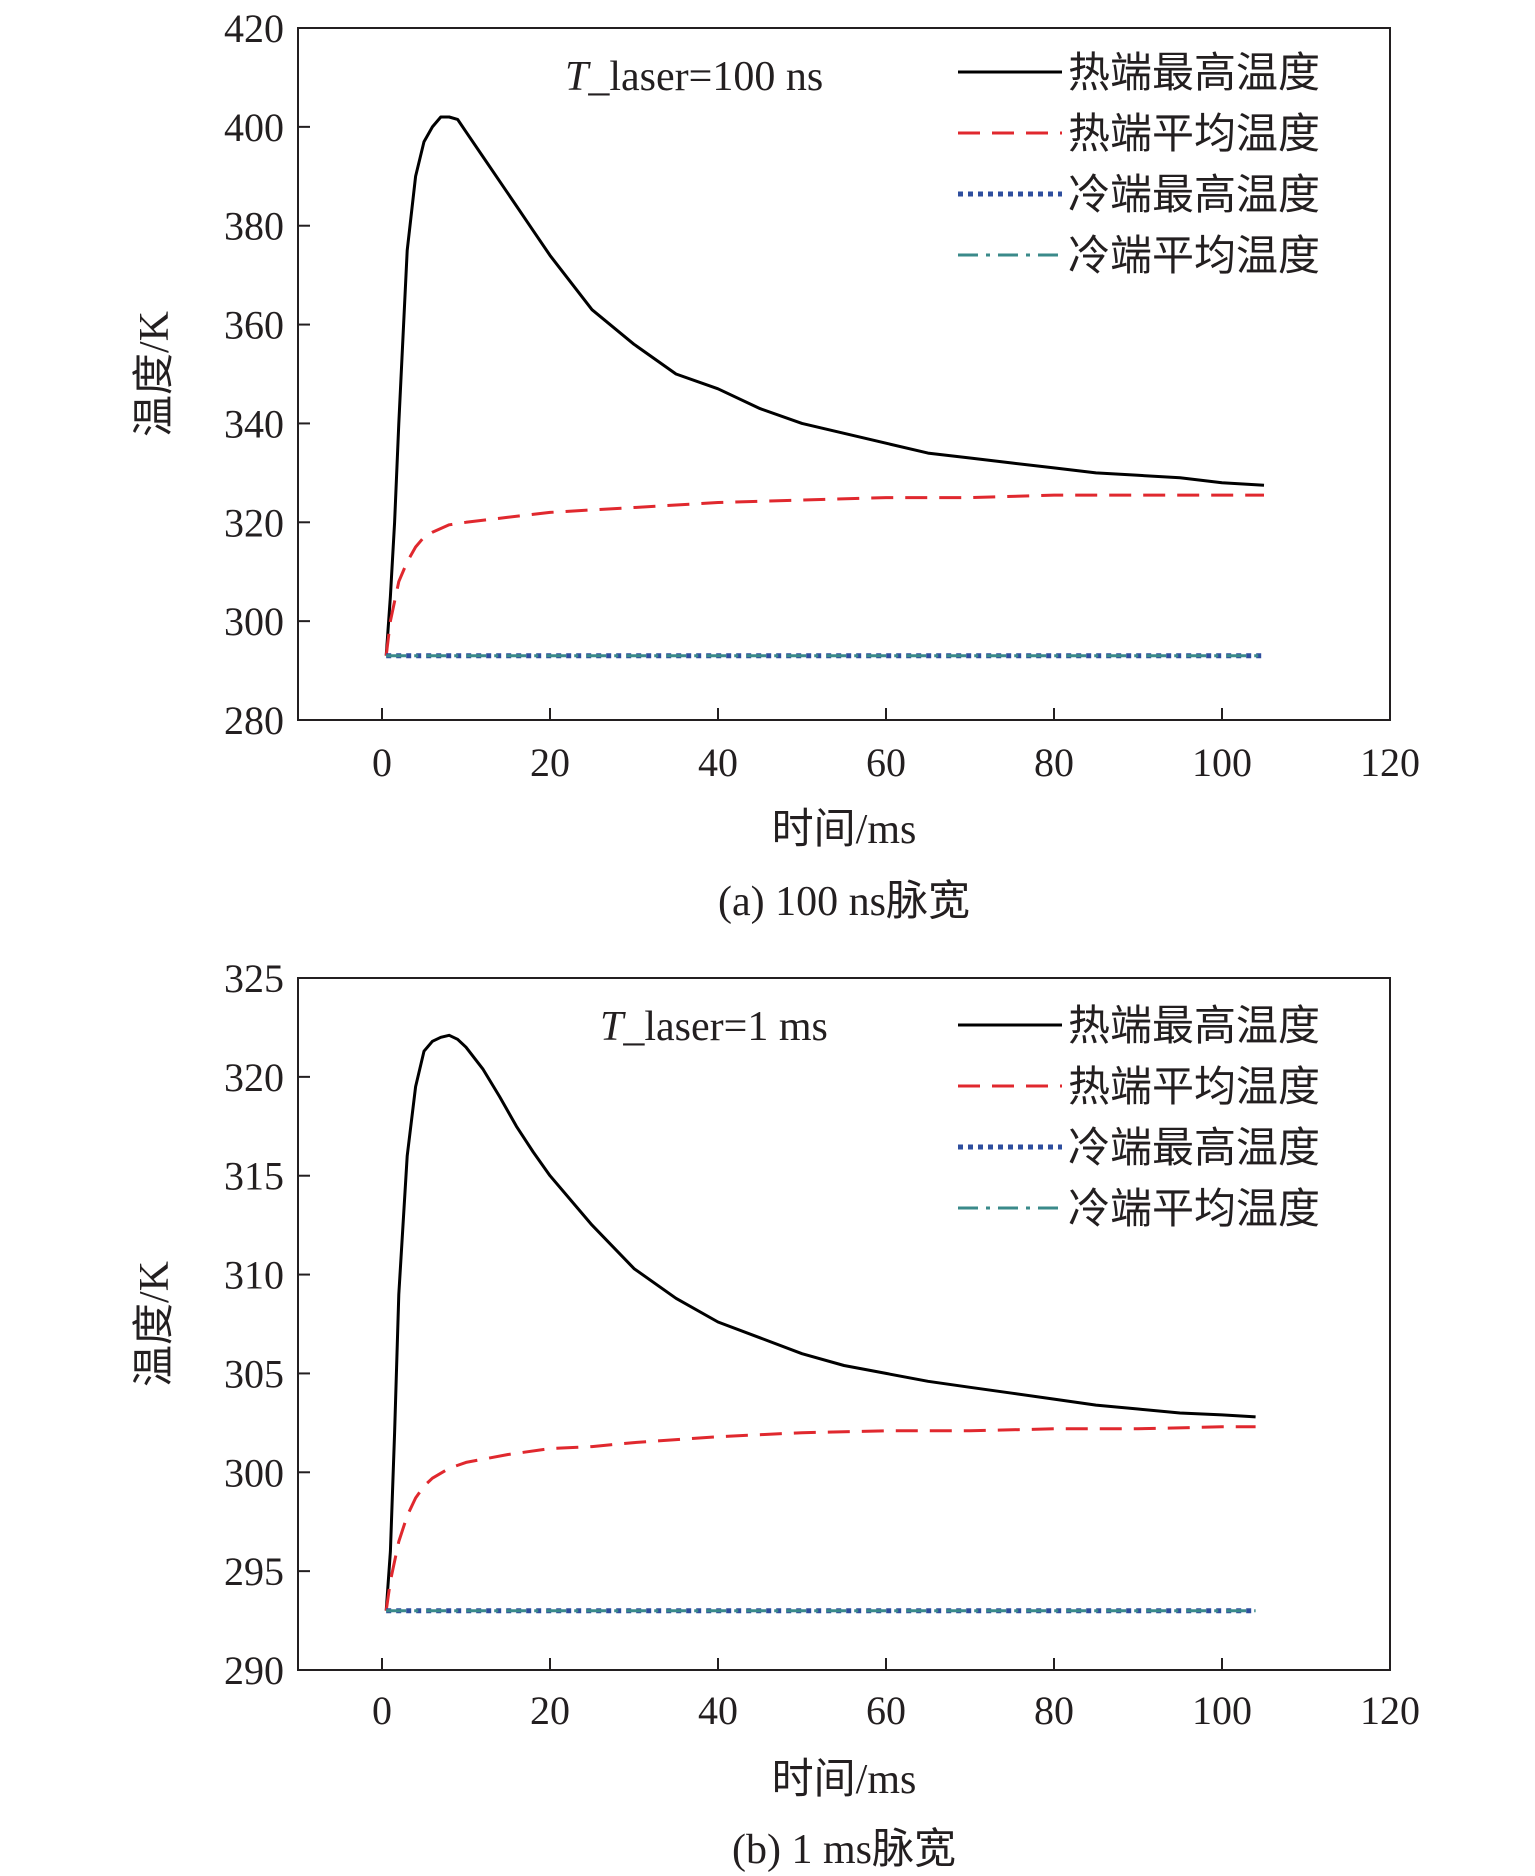 This screenshot has width=1535, height=1876. What do you see at coordinates (254, 423) in the screenshot?
I see `y-tick-label: 340` at bounding box center [254, 423].